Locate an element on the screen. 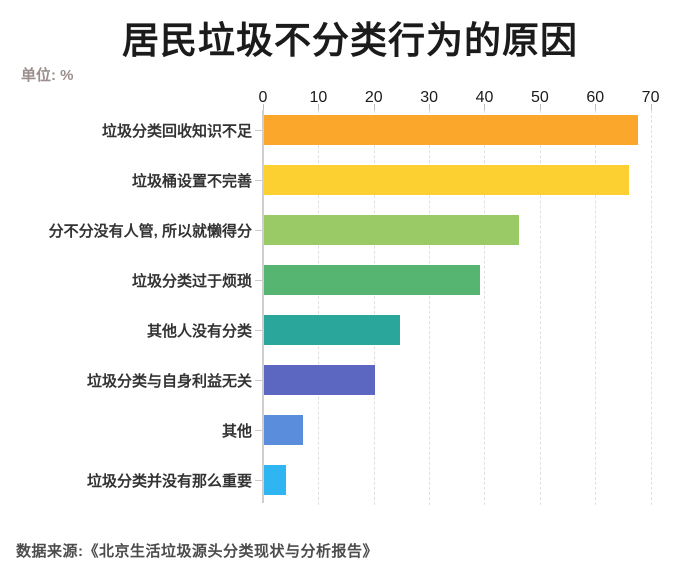 This screenshot has height=576, width=700. category-label: 分不分没有人管, 所以就懒得分 is located at coordinates (150, 231).